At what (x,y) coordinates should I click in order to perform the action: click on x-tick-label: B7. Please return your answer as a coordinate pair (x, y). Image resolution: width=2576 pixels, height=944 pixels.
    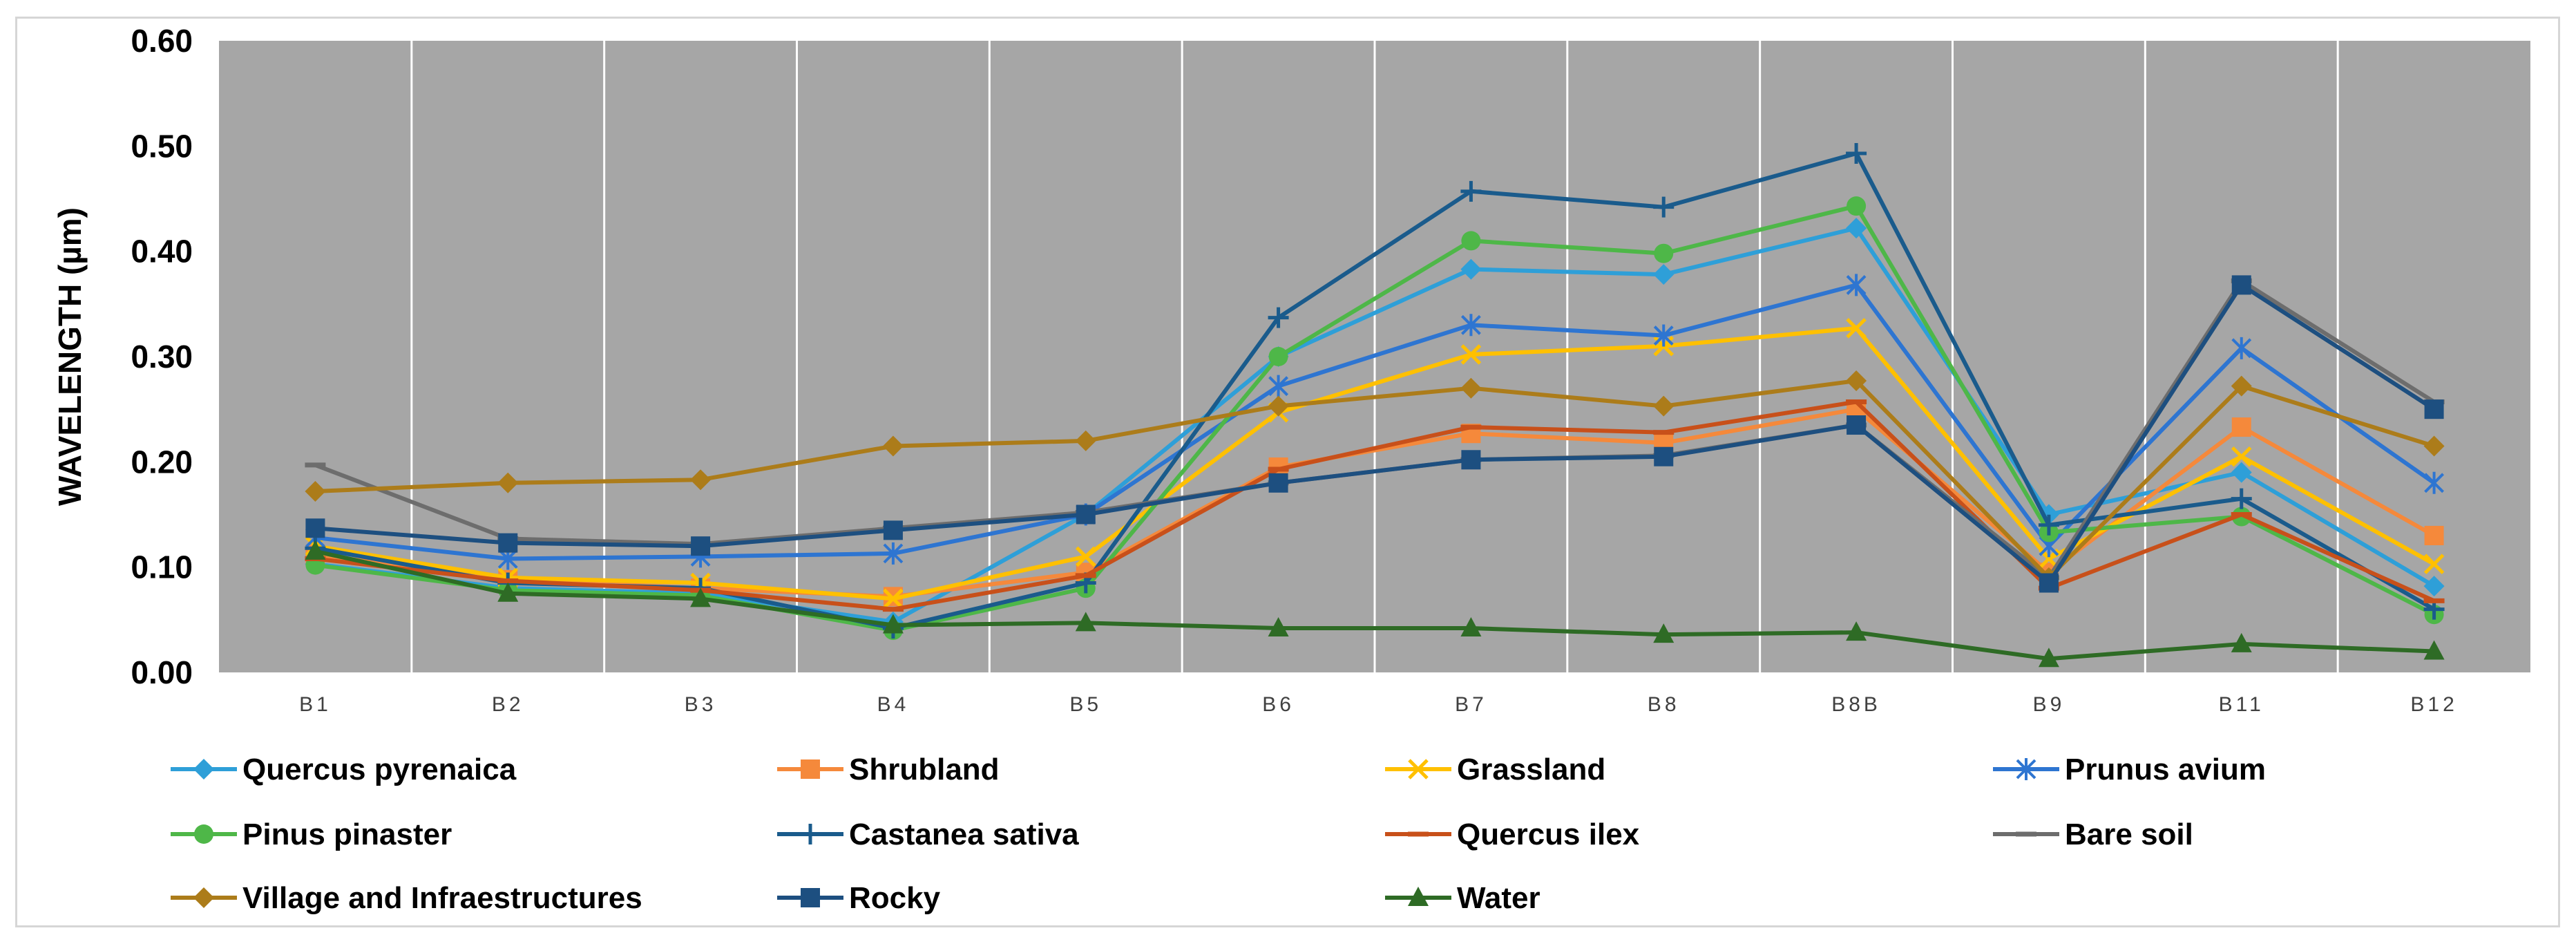
    Looking at the image, I should click on (1471, 704).